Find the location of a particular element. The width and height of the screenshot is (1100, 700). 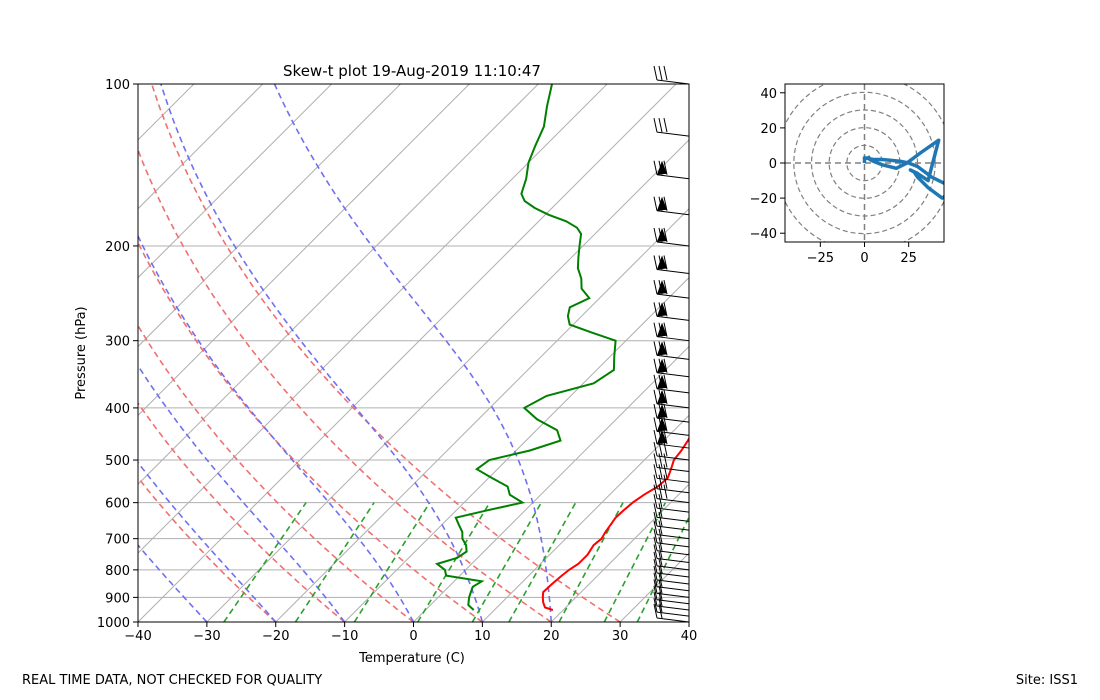

hodo-x-tick-label: 0 is located at coordinates (864, 258).